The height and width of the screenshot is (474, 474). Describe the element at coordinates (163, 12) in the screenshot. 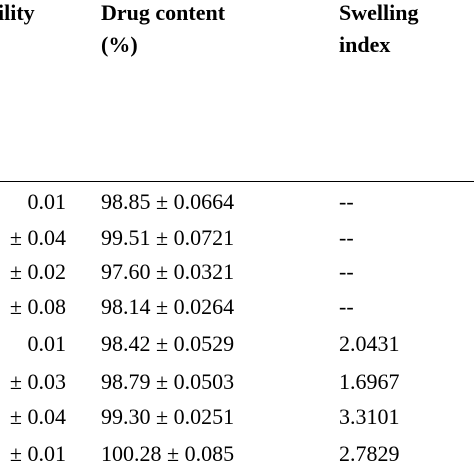

I see `header-drug-content-line1: Drug content` at that location.